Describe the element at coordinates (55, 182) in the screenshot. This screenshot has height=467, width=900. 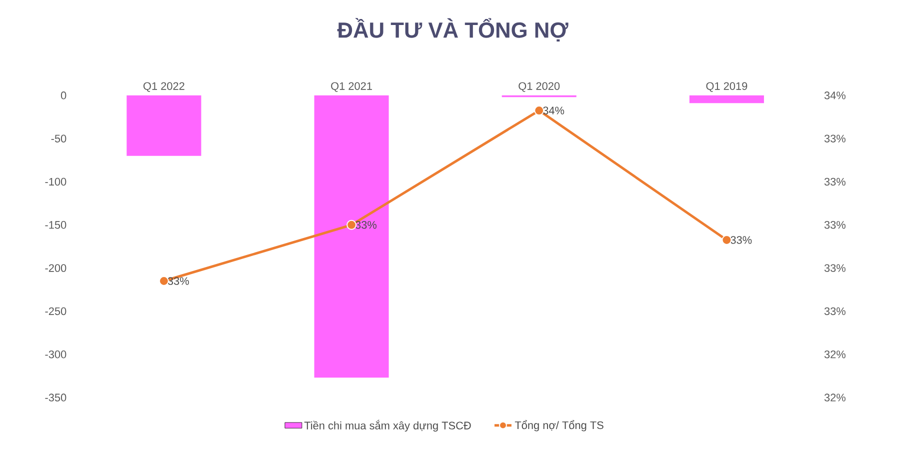
I see `y-tick-label: -100` at that location.